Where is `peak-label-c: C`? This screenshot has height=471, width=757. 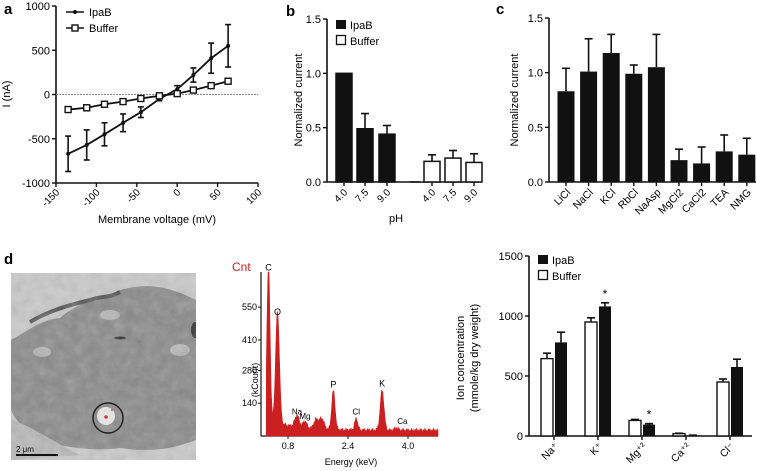 peak-label-c: C is located at coordinates (268, 267).